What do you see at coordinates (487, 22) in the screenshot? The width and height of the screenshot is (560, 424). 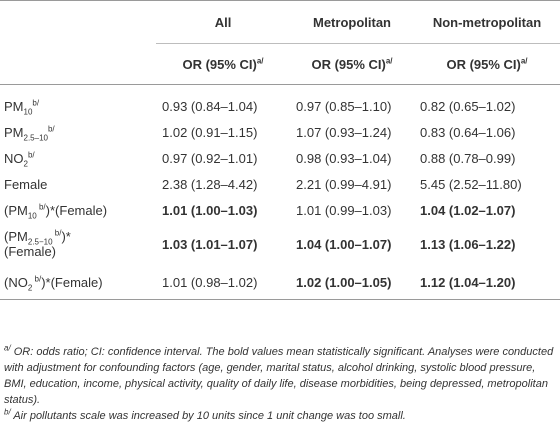 I see `column-header-non-metropolitan: Non-metropolitan` at bounding box center [487, 22].